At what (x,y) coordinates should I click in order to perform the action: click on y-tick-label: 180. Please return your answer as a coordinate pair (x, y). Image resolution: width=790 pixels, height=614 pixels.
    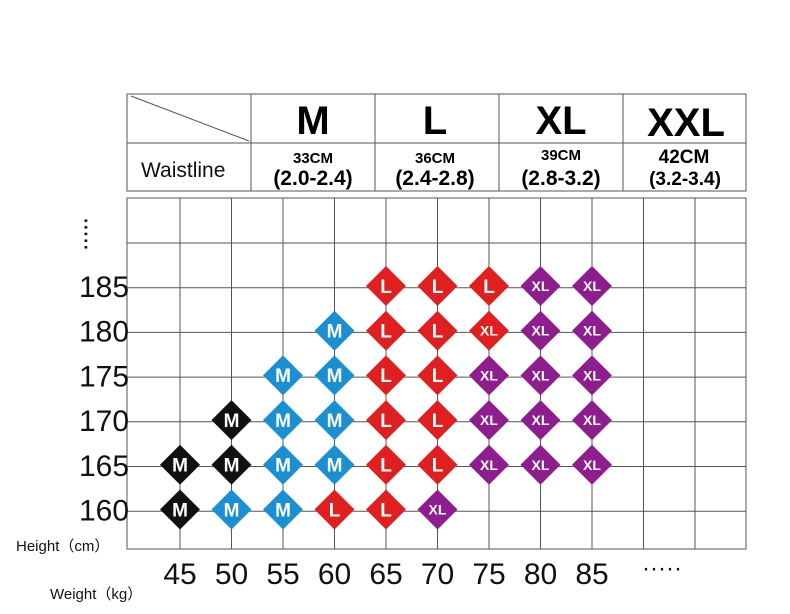
    Looking at the image, I should click on (104, 332).